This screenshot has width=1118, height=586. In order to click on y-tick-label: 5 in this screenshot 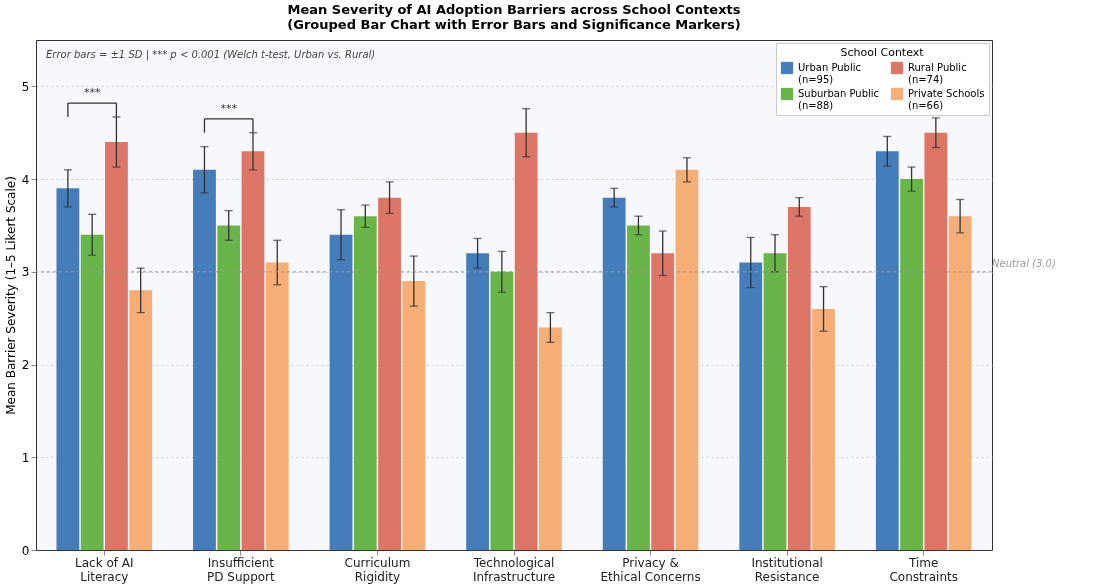, I will do `click(25, 86)`.